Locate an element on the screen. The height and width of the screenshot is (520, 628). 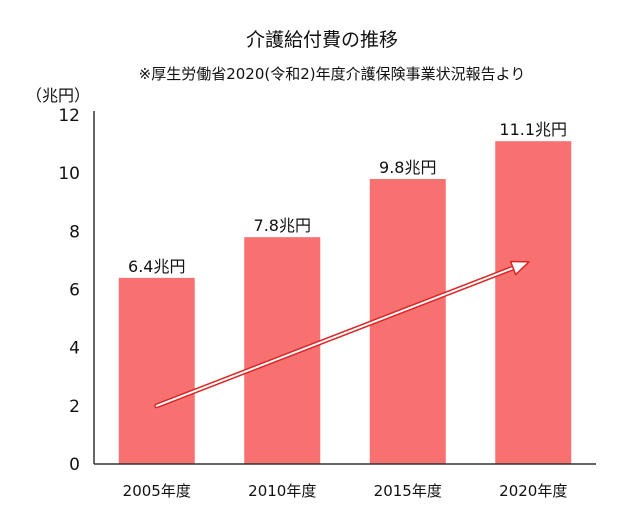
data-label: 7.8兆円 is located at coordinates (282, 225).